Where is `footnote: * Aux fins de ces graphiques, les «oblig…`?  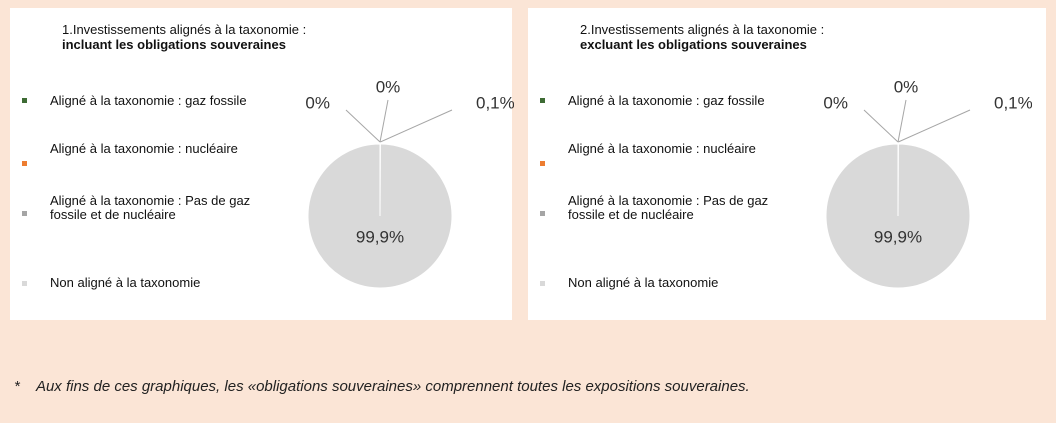 footnote: * Aux fins de ces graphiques, les «oblig… is located at coordinates (382, 386).